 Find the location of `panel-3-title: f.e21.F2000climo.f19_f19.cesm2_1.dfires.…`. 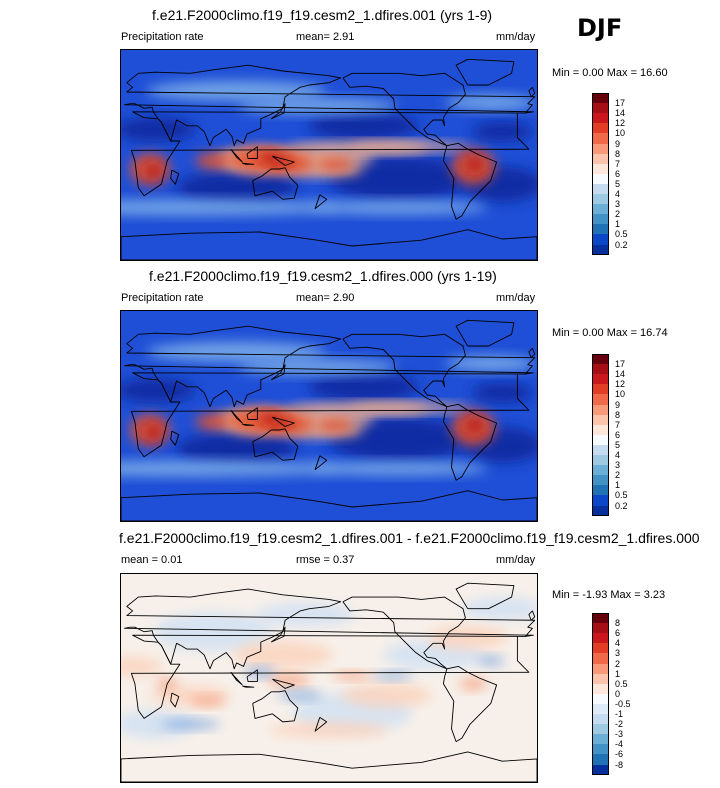

panel-3-title: f.e21.F2000climo.f19_f19.cesm2_1.dfires.… is located at coordinates (409, 538).